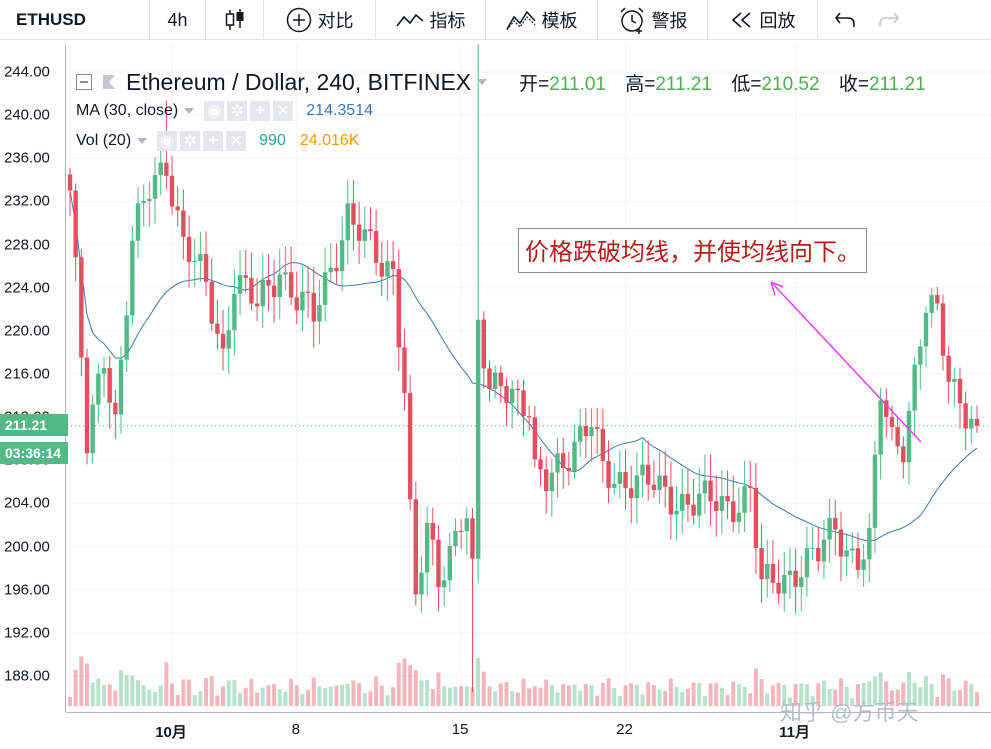 This screenshot has height=749, width=991. I want to click on templates-button: 模板, so click(542, 20).